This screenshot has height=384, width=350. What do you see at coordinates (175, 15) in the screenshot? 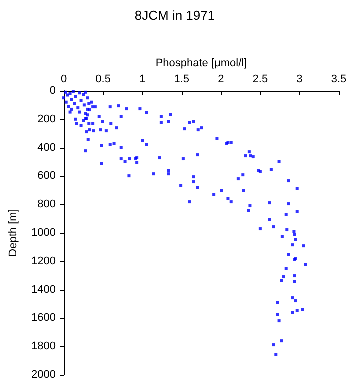
I see `chart-title: 8JCM in 1971` at bounding box center [175, 15].